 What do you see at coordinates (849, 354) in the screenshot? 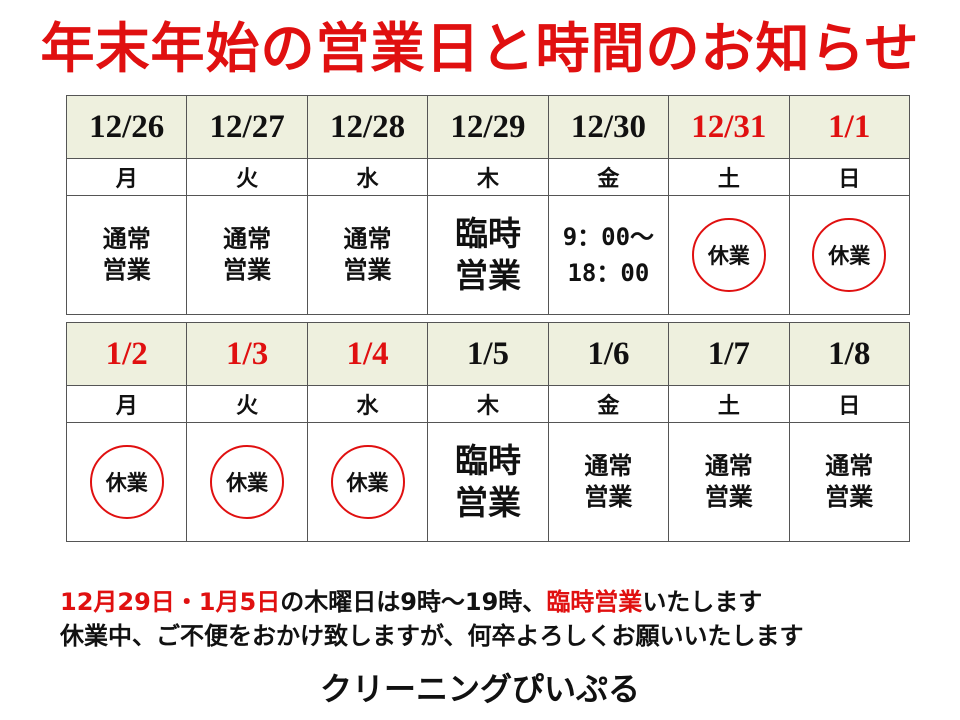
I see `date-cell: 1/8` at bounding box center [849, 354].